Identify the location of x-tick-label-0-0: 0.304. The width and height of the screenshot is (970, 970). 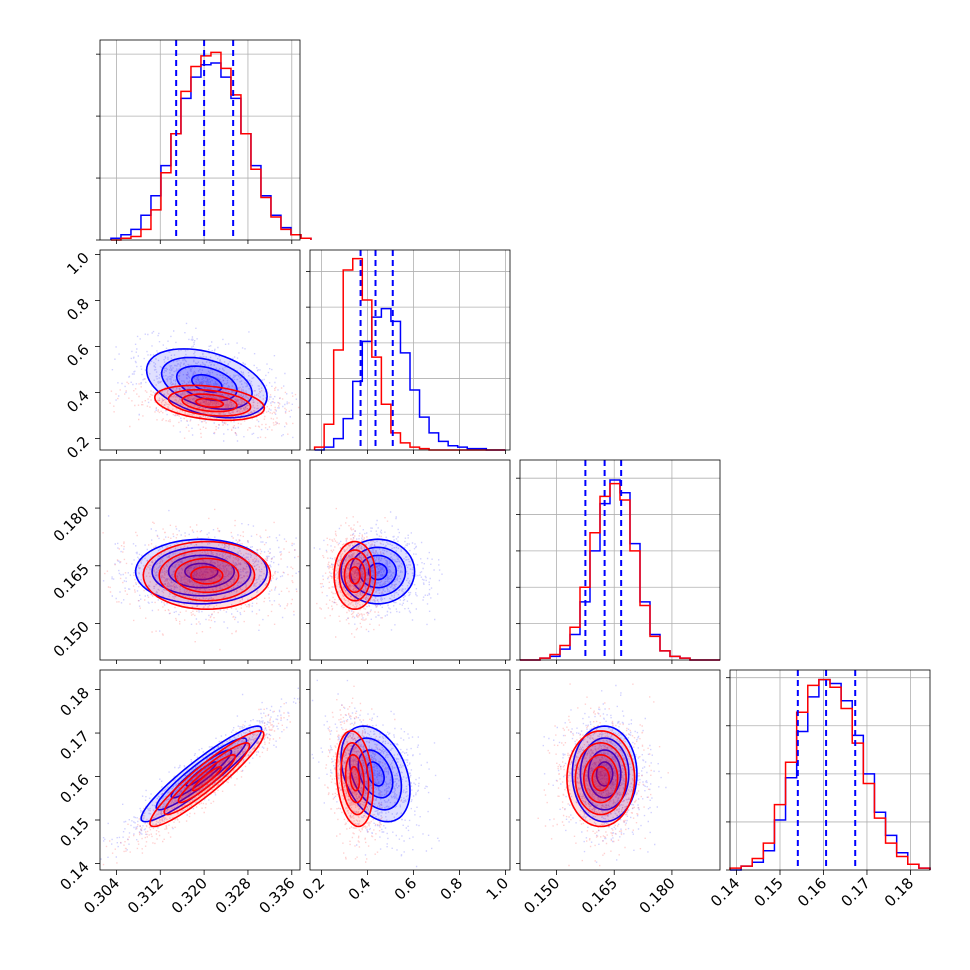
(101, 895).